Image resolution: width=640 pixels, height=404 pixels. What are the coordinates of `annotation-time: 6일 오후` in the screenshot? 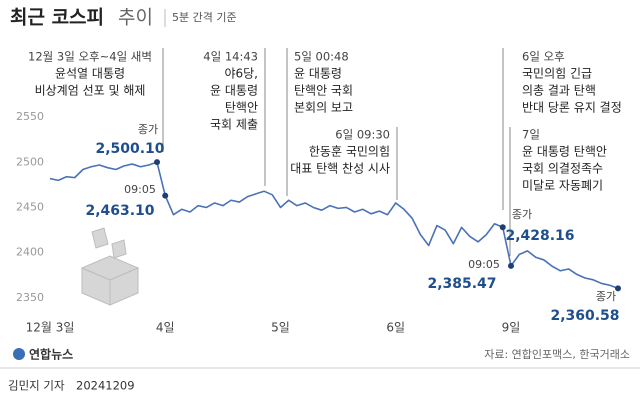 It's located at (543, 57).